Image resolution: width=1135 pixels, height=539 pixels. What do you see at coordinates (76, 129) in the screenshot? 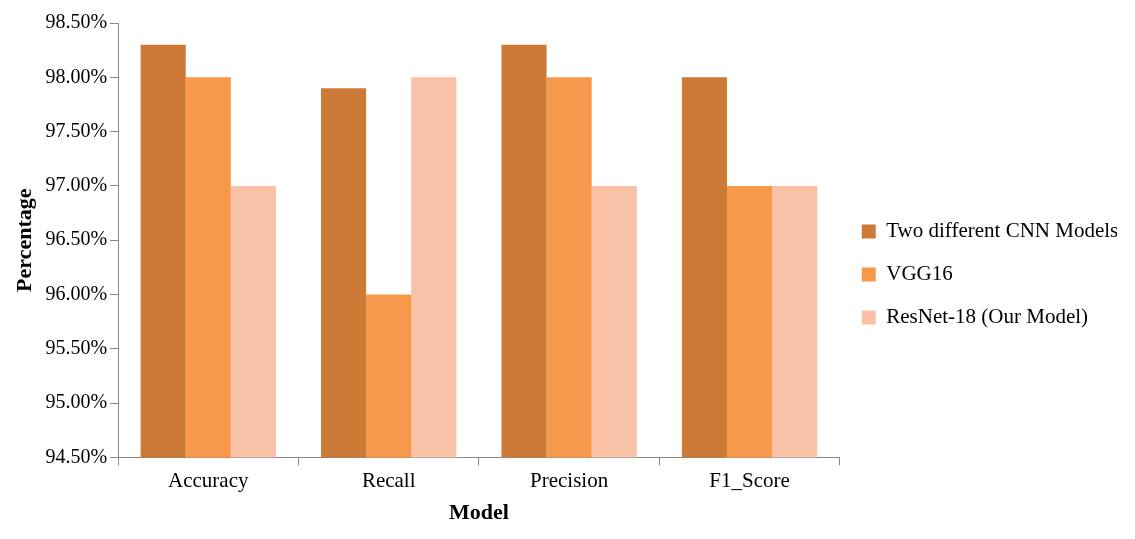
I see `y-tick-label: 97.50%` at bounding box center [76, 129].